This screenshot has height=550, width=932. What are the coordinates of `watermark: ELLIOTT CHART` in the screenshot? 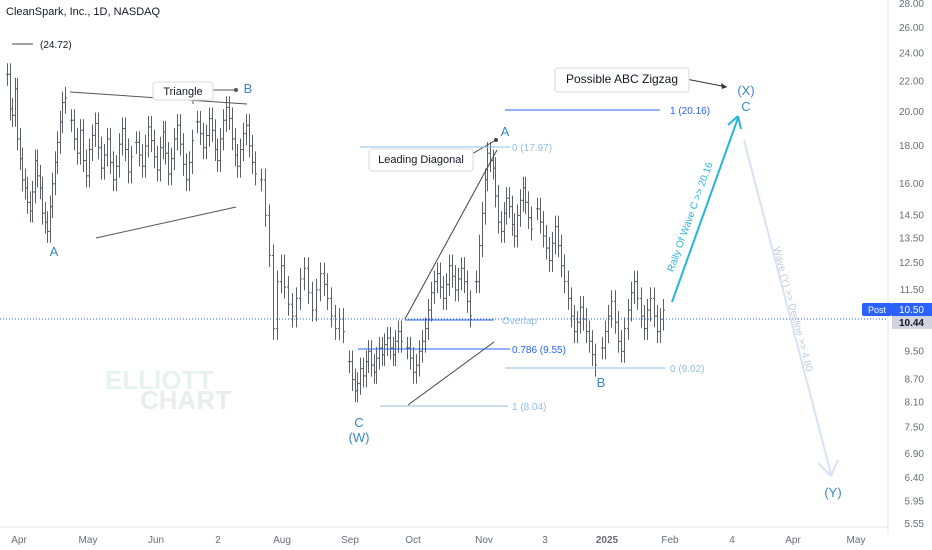 It's located at (168, 390).